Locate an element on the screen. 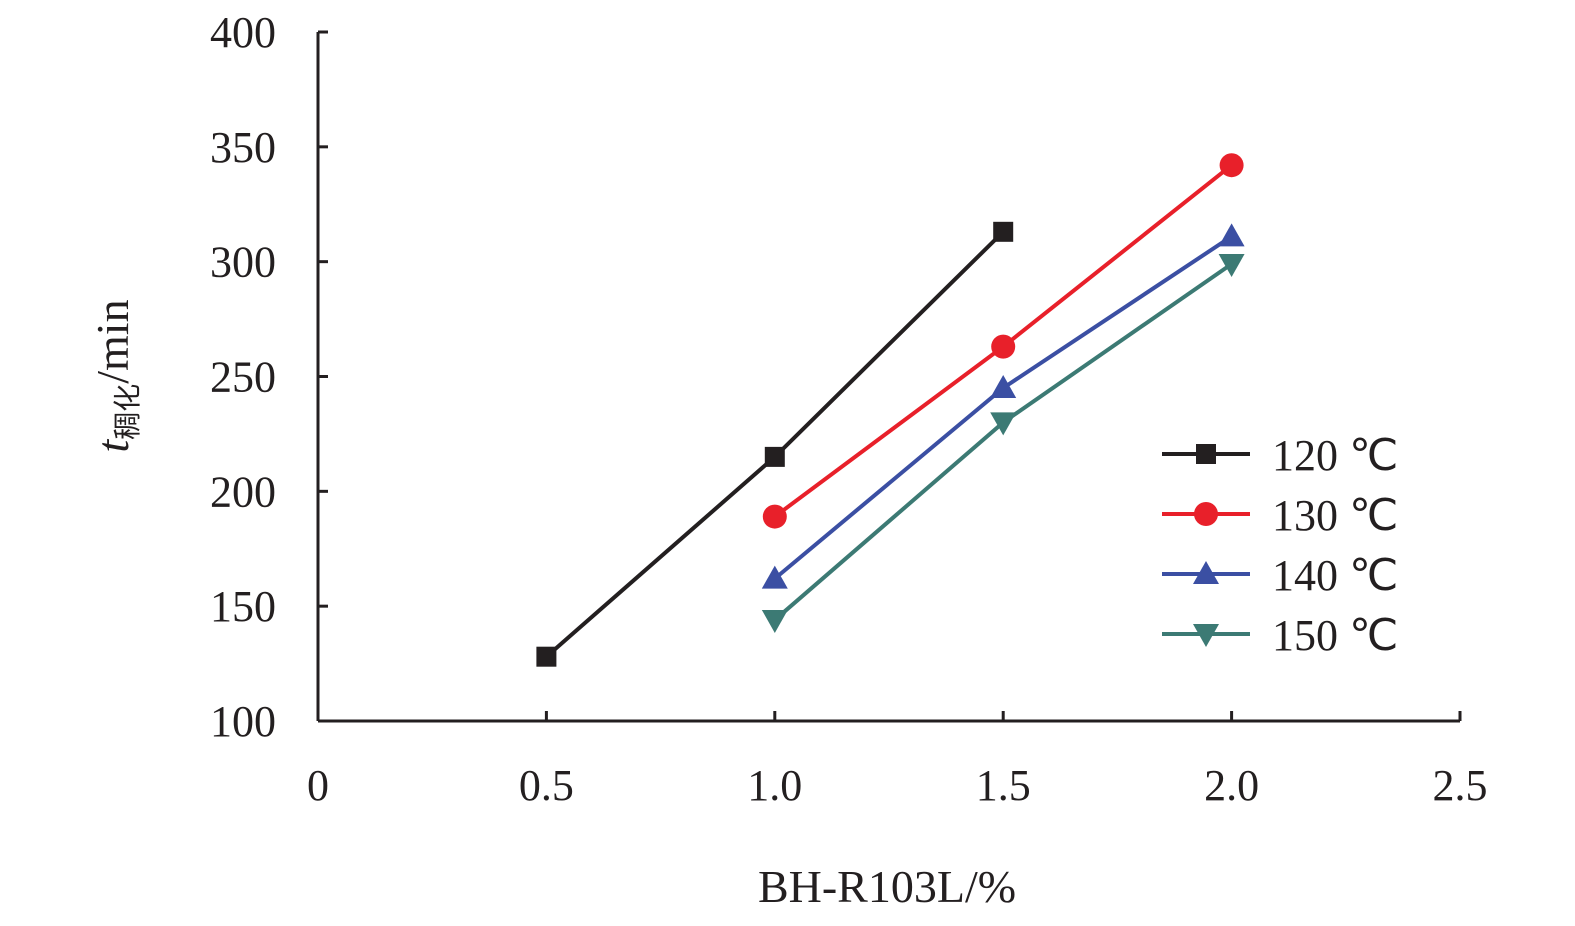 This screenshot has width=1575, height=926. legend-item-120-C-label: 120 ℃ is located at coordinates (1335, 455).